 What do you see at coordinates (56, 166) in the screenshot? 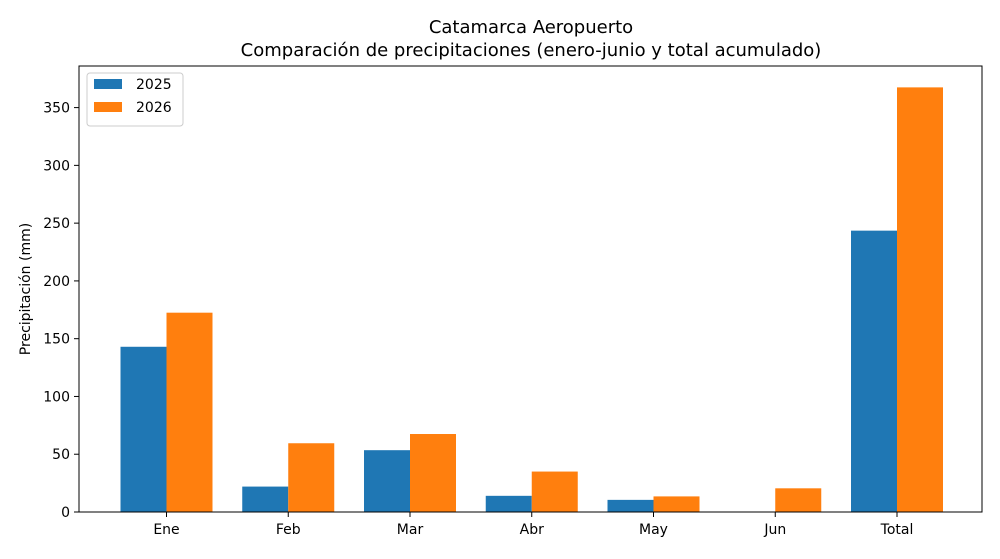
I see `y-tick-label: 300` at bounding box center [56, 166].